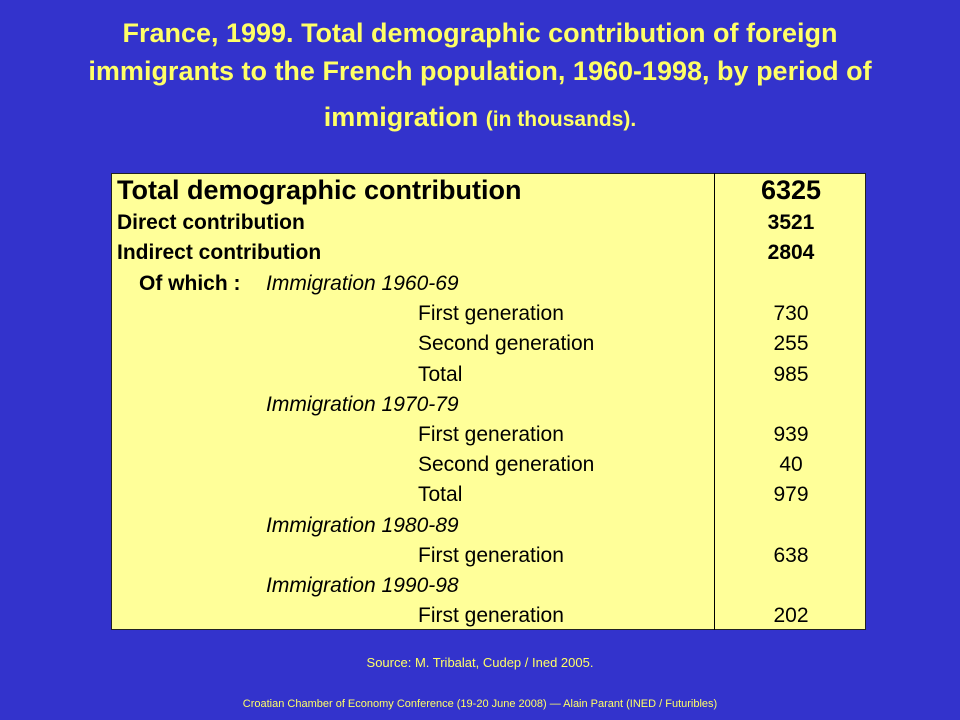 This screenshot has width=960, height=720. Describe the element at coordinates (791, 190) in the screenshot. I see `row-value: 6325` at that location.